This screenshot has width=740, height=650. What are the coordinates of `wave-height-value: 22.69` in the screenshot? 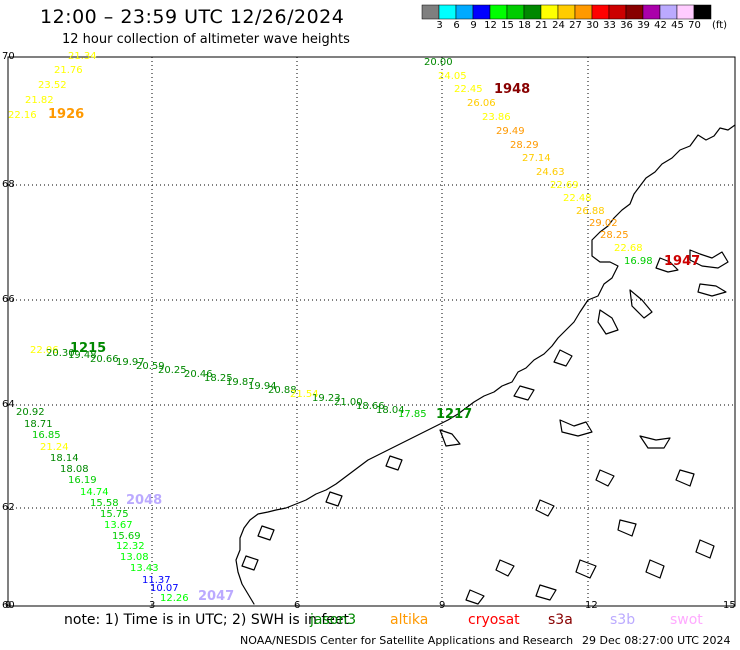 It's located at (564, 185).